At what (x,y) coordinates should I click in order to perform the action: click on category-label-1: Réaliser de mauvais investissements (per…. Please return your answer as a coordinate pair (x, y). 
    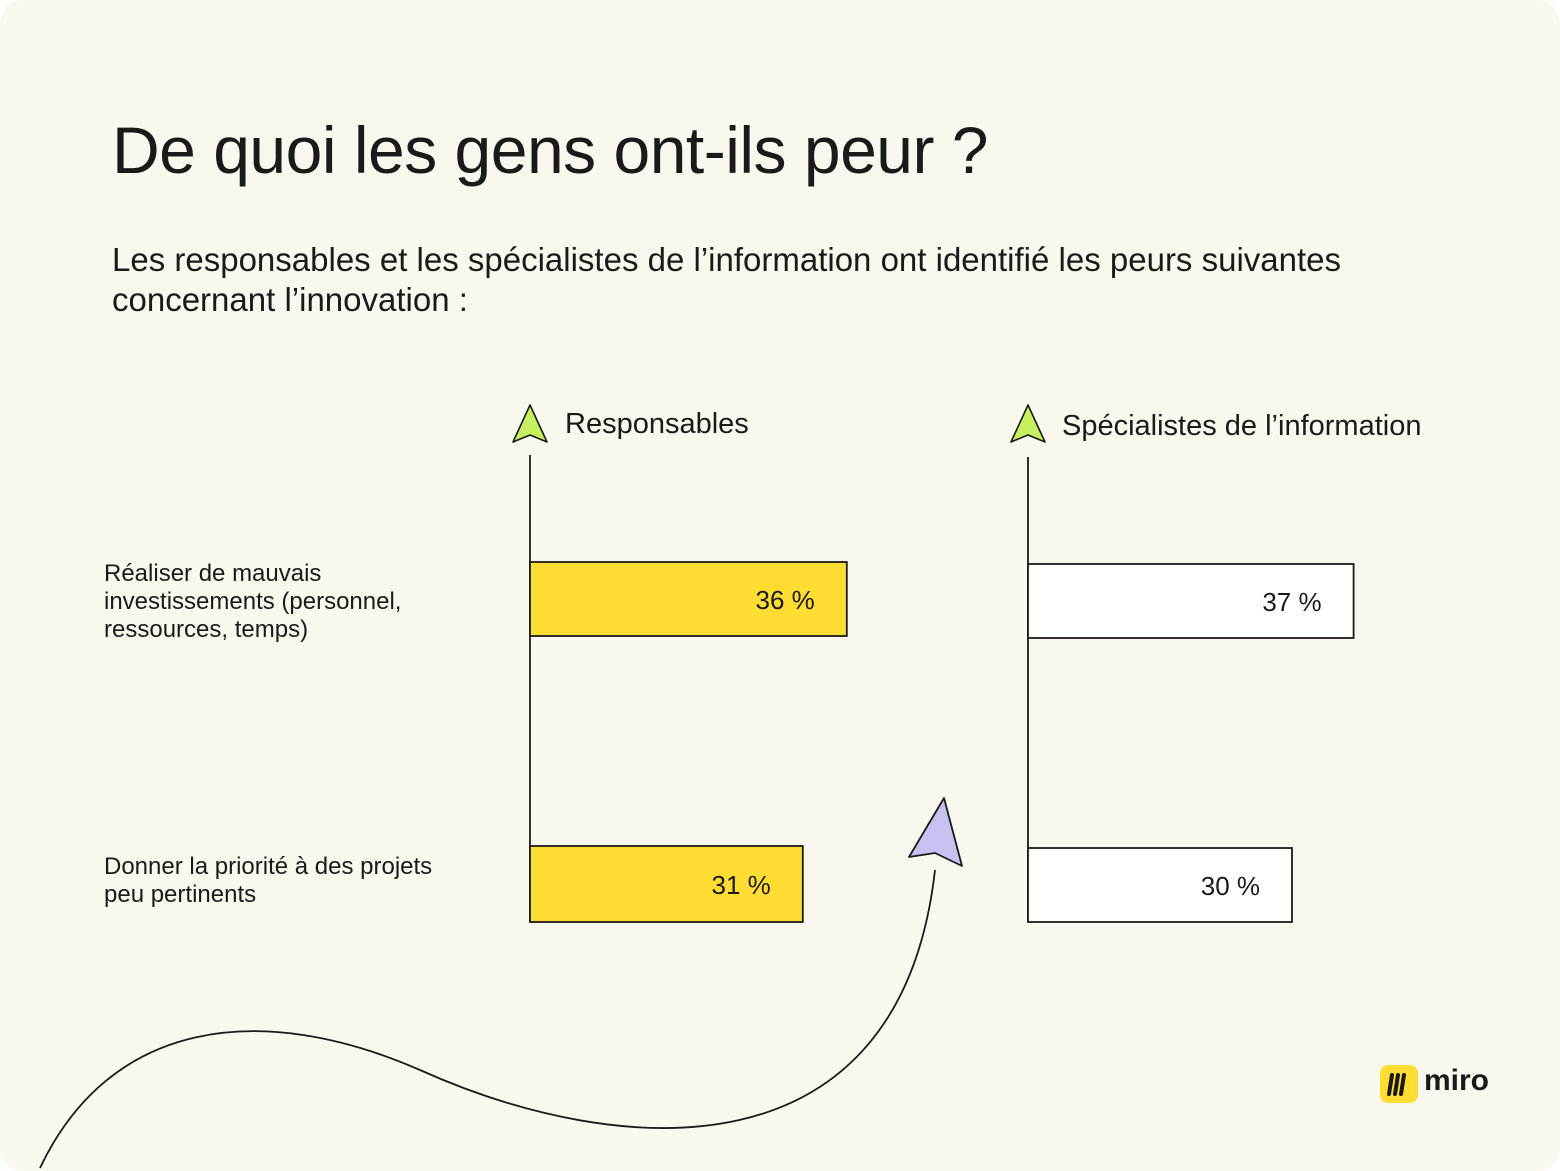
    Looking at the image, I should click on (252, 602).